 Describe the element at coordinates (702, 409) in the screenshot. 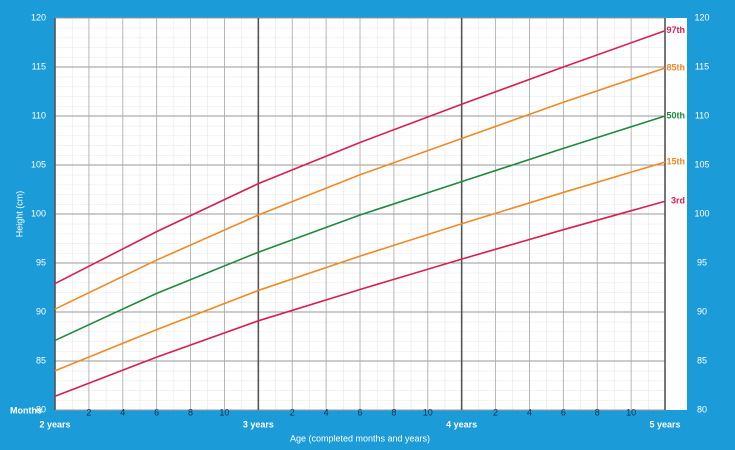

I see `y-tick-label-right: 80` at that location.